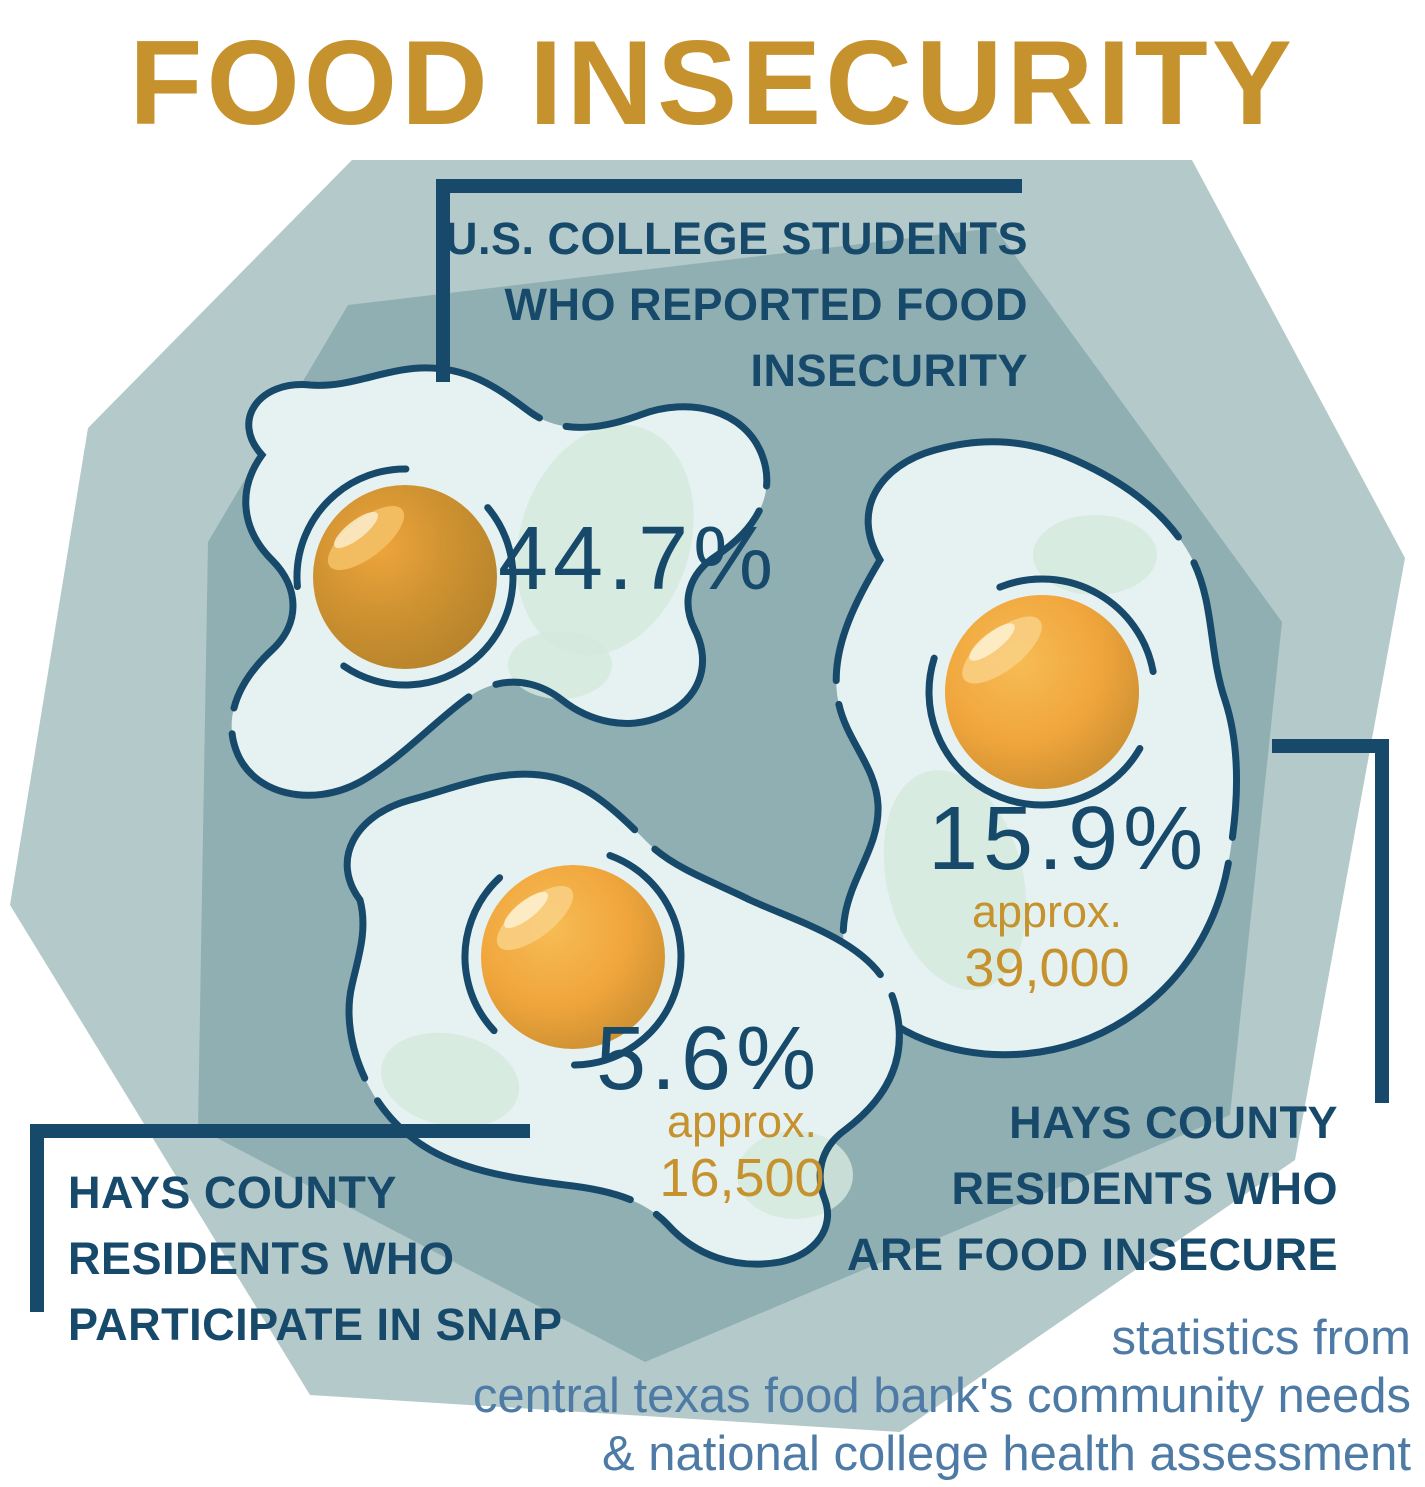 This screenshot has width=1425, height=1487. I want to click on bracket-snap, so click(280, 1218).